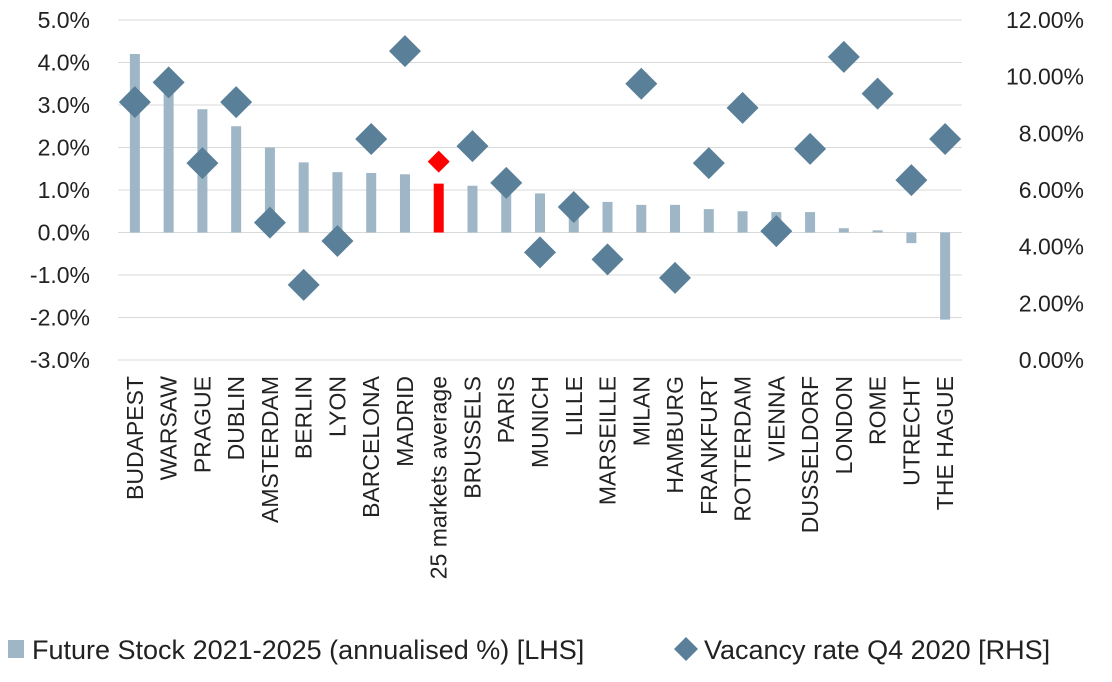 The height and width of the screenshot is (682, 1112). Describe the element at coordinates (202, 424) in the screenshot. I see `category-label: PRAGUE` at that location.